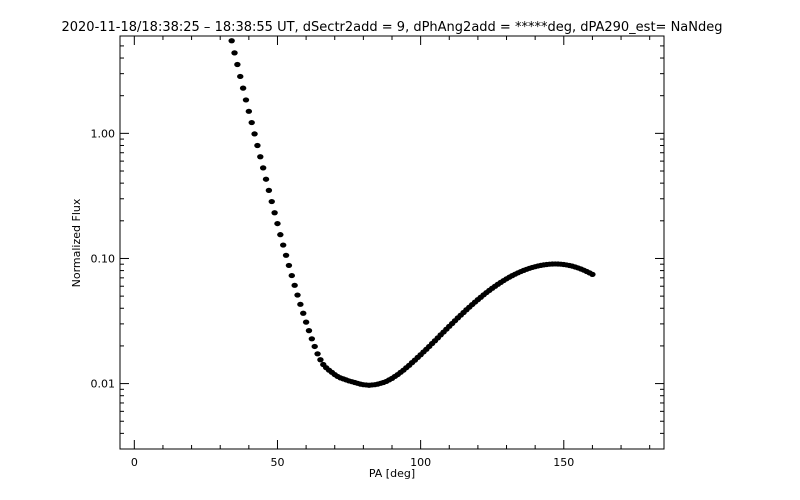 The width and height of the screenshot is (800, 500). I want to click on y-tick-label: 0.10, so click(103, 258).